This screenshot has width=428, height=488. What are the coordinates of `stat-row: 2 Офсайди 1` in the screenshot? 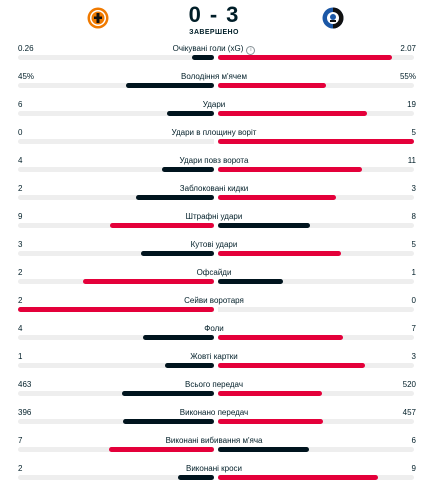 It's located at (214, 278).